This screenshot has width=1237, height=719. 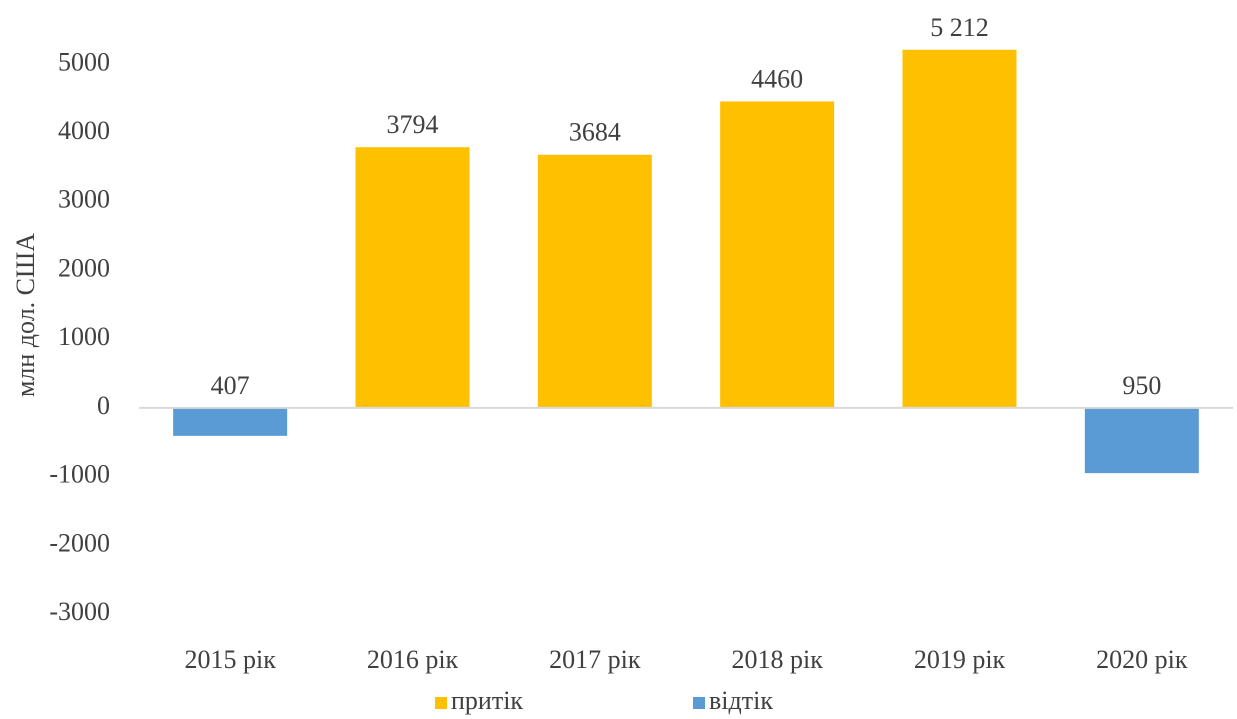 I want to click on x-tick-label: 2016 рік, so click(x=413, y=659).